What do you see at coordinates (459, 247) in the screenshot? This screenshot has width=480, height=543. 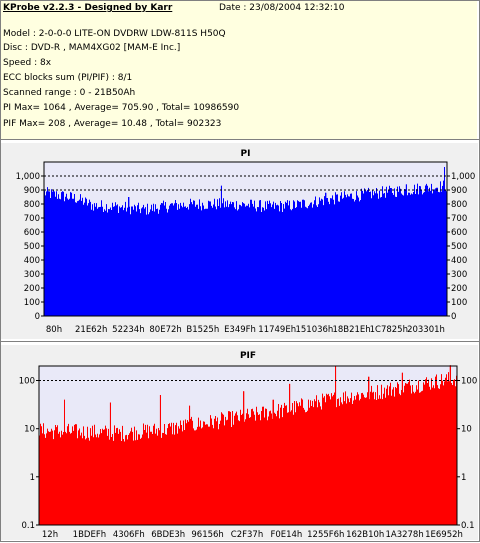 I see `y-tick-label-right: 500` at bounding box center [459, 247].